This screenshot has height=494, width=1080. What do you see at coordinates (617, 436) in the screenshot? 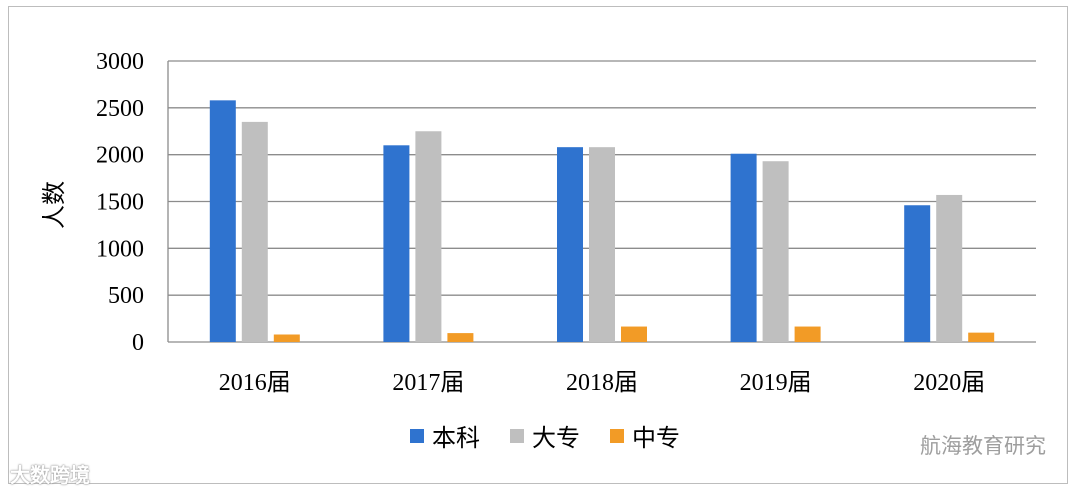
I see `legend-swatch-中专` at bounding box center [617, 436].